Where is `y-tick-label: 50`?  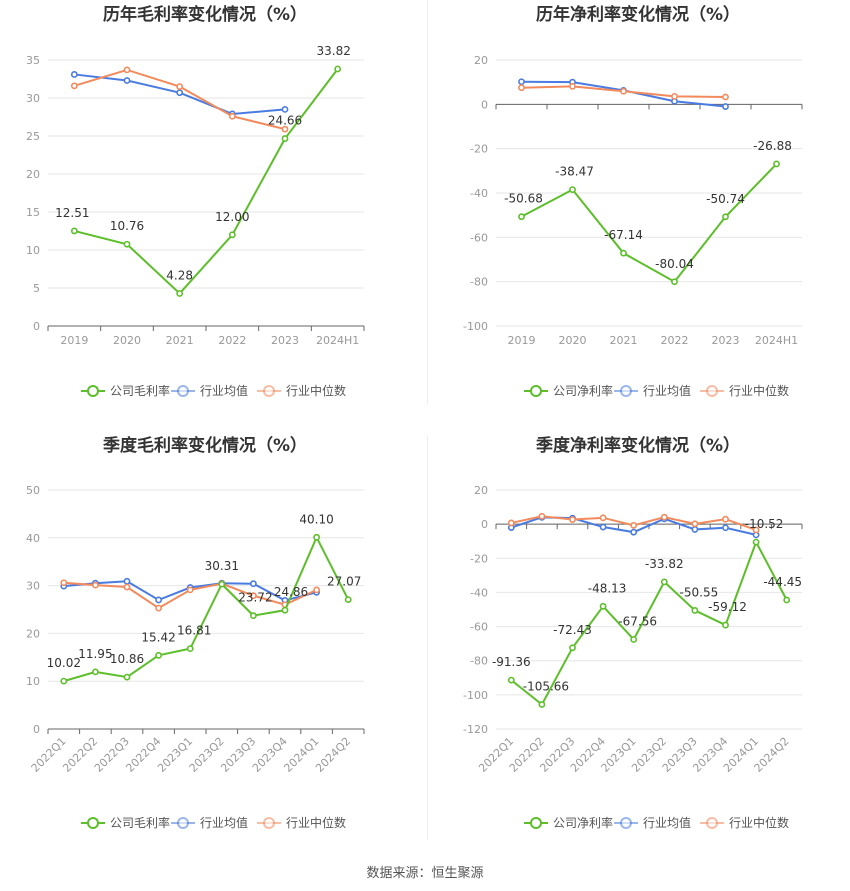 y-tick-label: 50 is located at coordinates (33, 490).